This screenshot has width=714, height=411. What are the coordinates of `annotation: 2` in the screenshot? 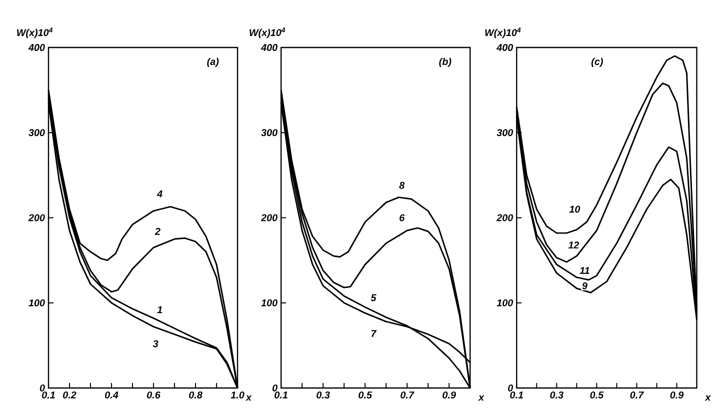 It's located at (157, 231).